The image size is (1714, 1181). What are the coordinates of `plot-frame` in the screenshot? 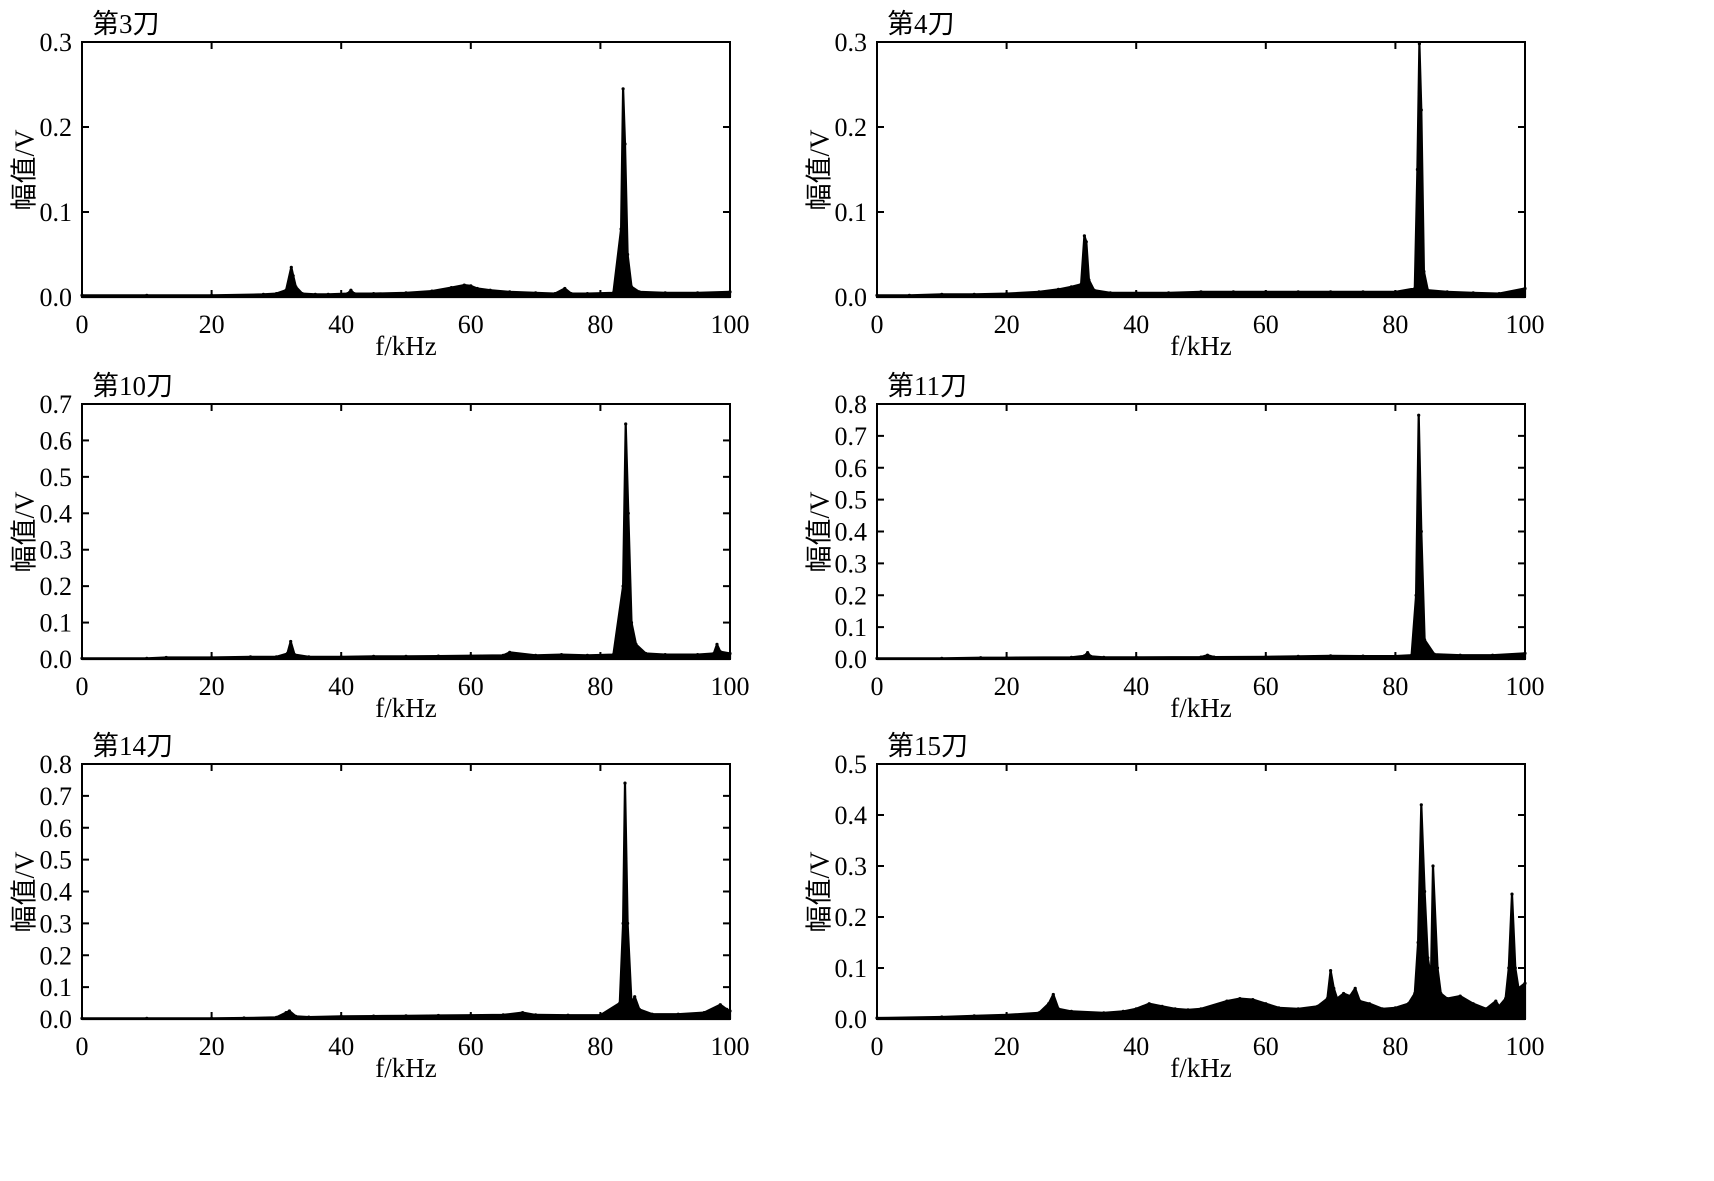 It's located at (406, 891).